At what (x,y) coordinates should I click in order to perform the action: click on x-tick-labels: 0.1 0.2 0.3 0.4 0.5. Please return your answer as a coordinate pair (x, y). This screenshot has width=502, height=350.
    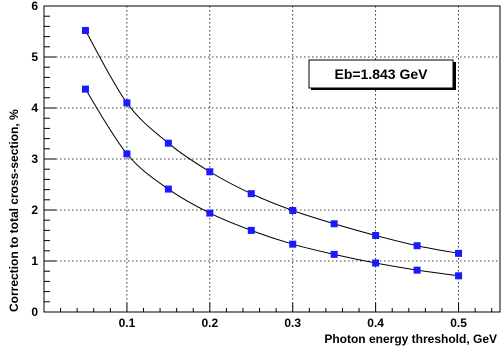
    Looking at the image, I should click on (293, 323).